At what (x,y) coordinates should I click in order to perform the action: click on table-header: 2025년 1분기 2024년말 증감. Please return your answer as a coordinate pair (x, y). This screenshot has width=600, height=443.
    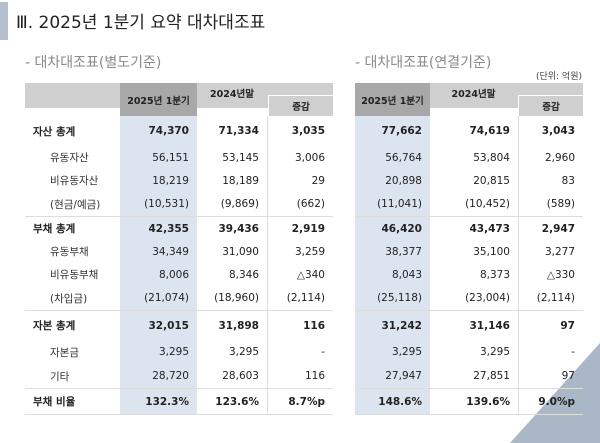
    Looking at the image, I should click on (469, 99).